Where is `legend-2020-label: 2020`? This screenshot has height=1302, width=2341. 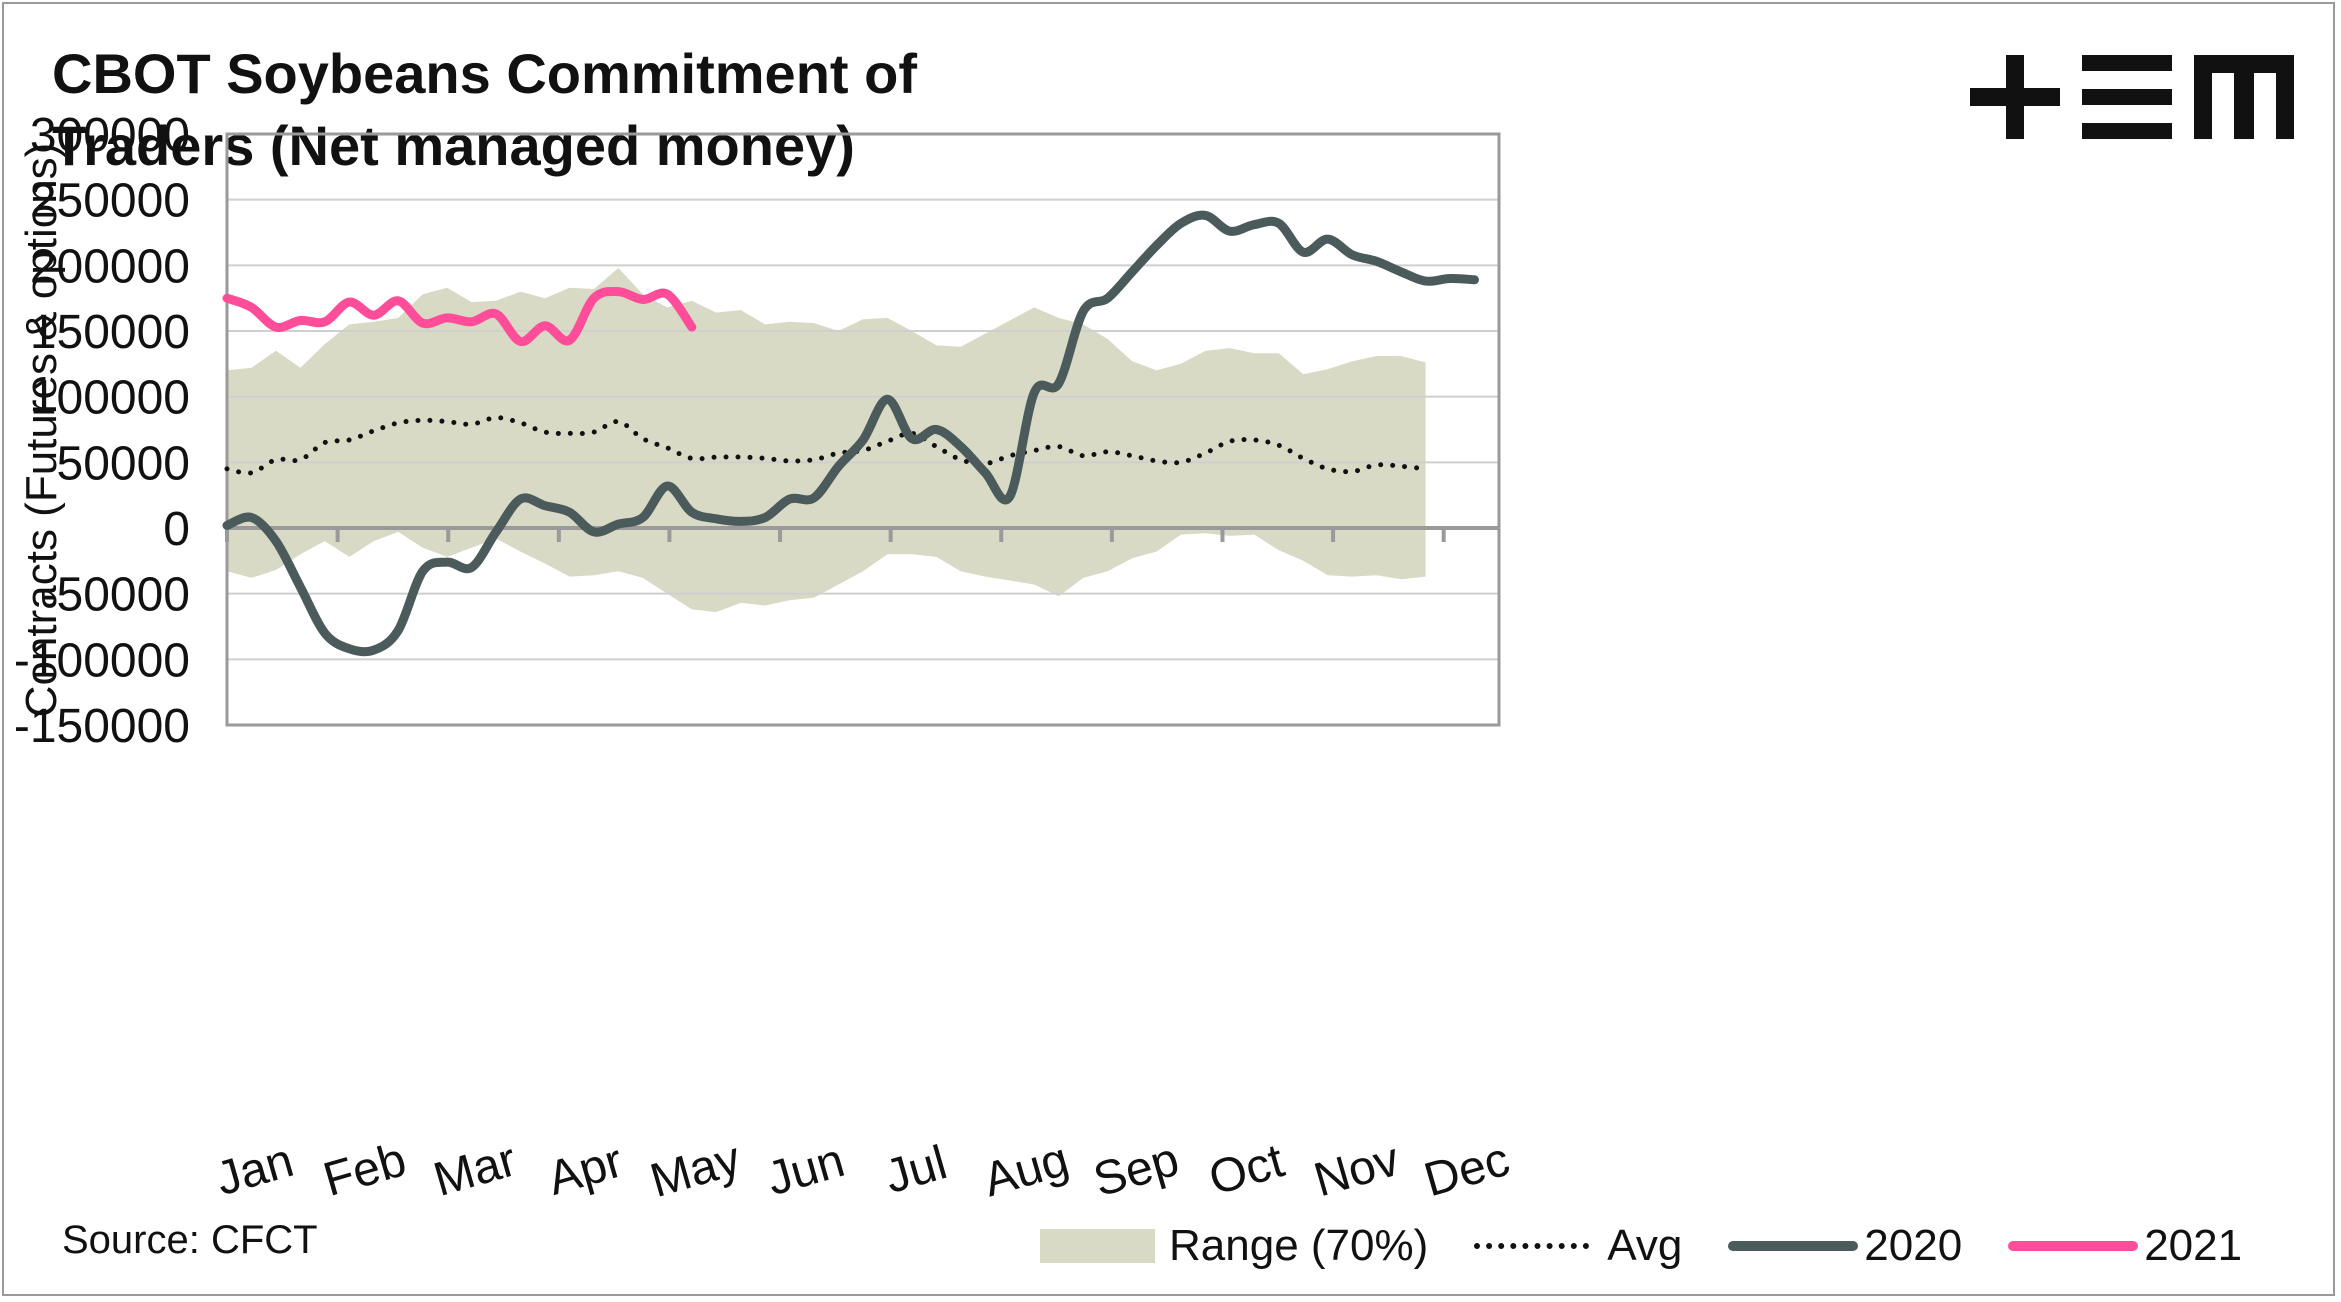 legend-2020-label: 2020 is located at coordinates (1913, 1245).